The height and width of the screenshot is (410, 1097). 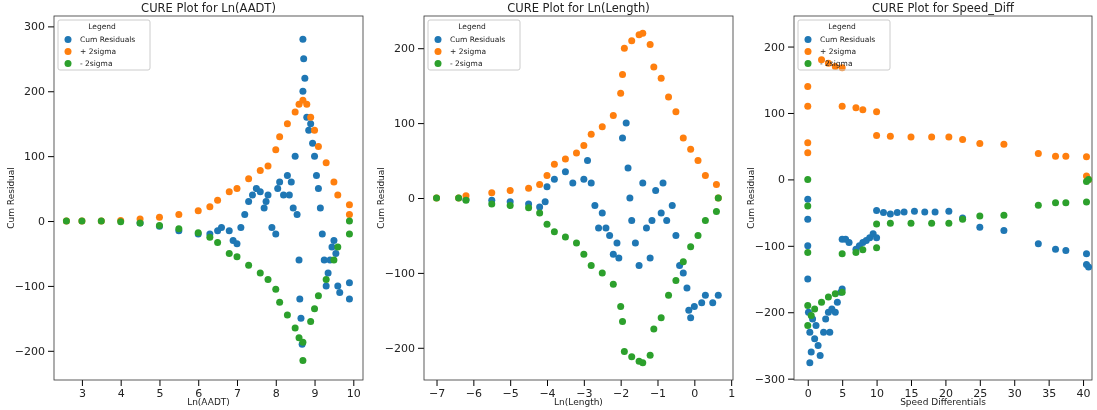 What do you see at coordinates (547, 393) in the screenshot?
I see `x-tick-label: −4` at bounding box center [547, 393].